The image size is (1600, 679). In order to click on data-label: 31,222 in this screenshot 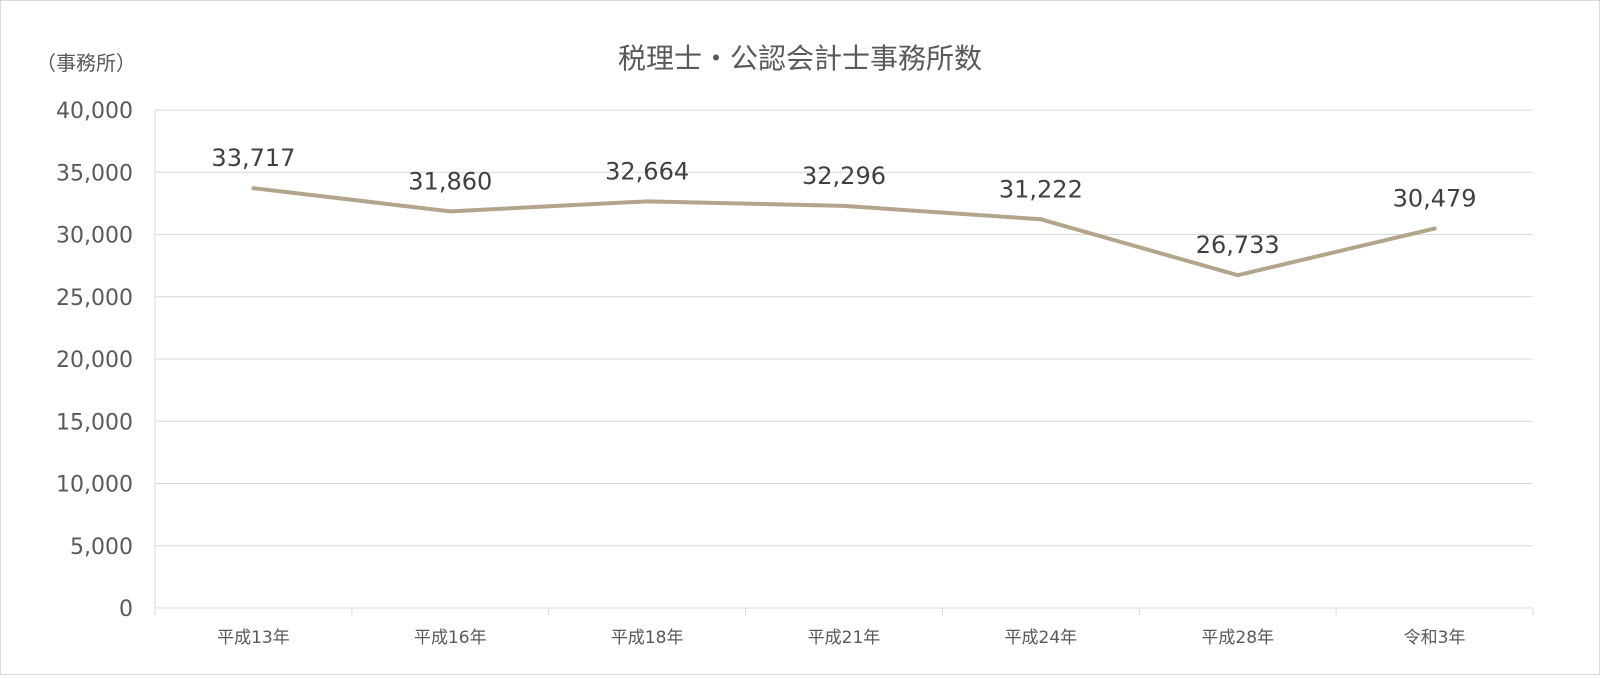, I will do `click(1041, 189)`.